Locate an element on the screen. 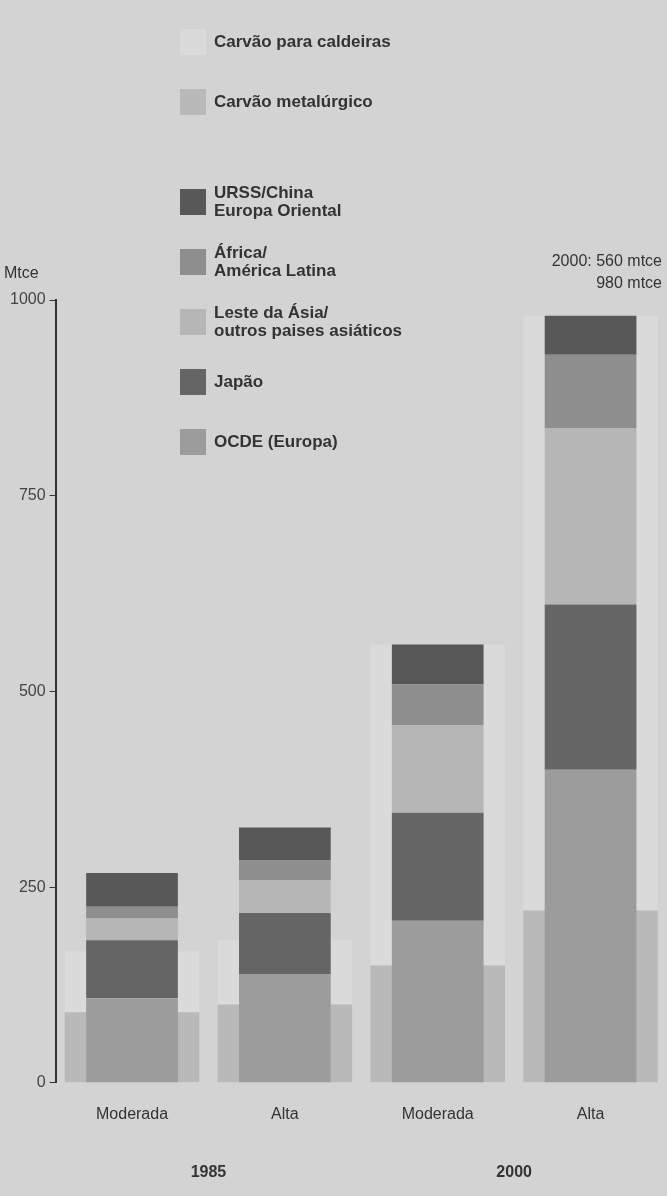 The width and height of the screenshot is (667, 1196). legend-label: Carvão metalúrgico is located at coordinates (293, 101).